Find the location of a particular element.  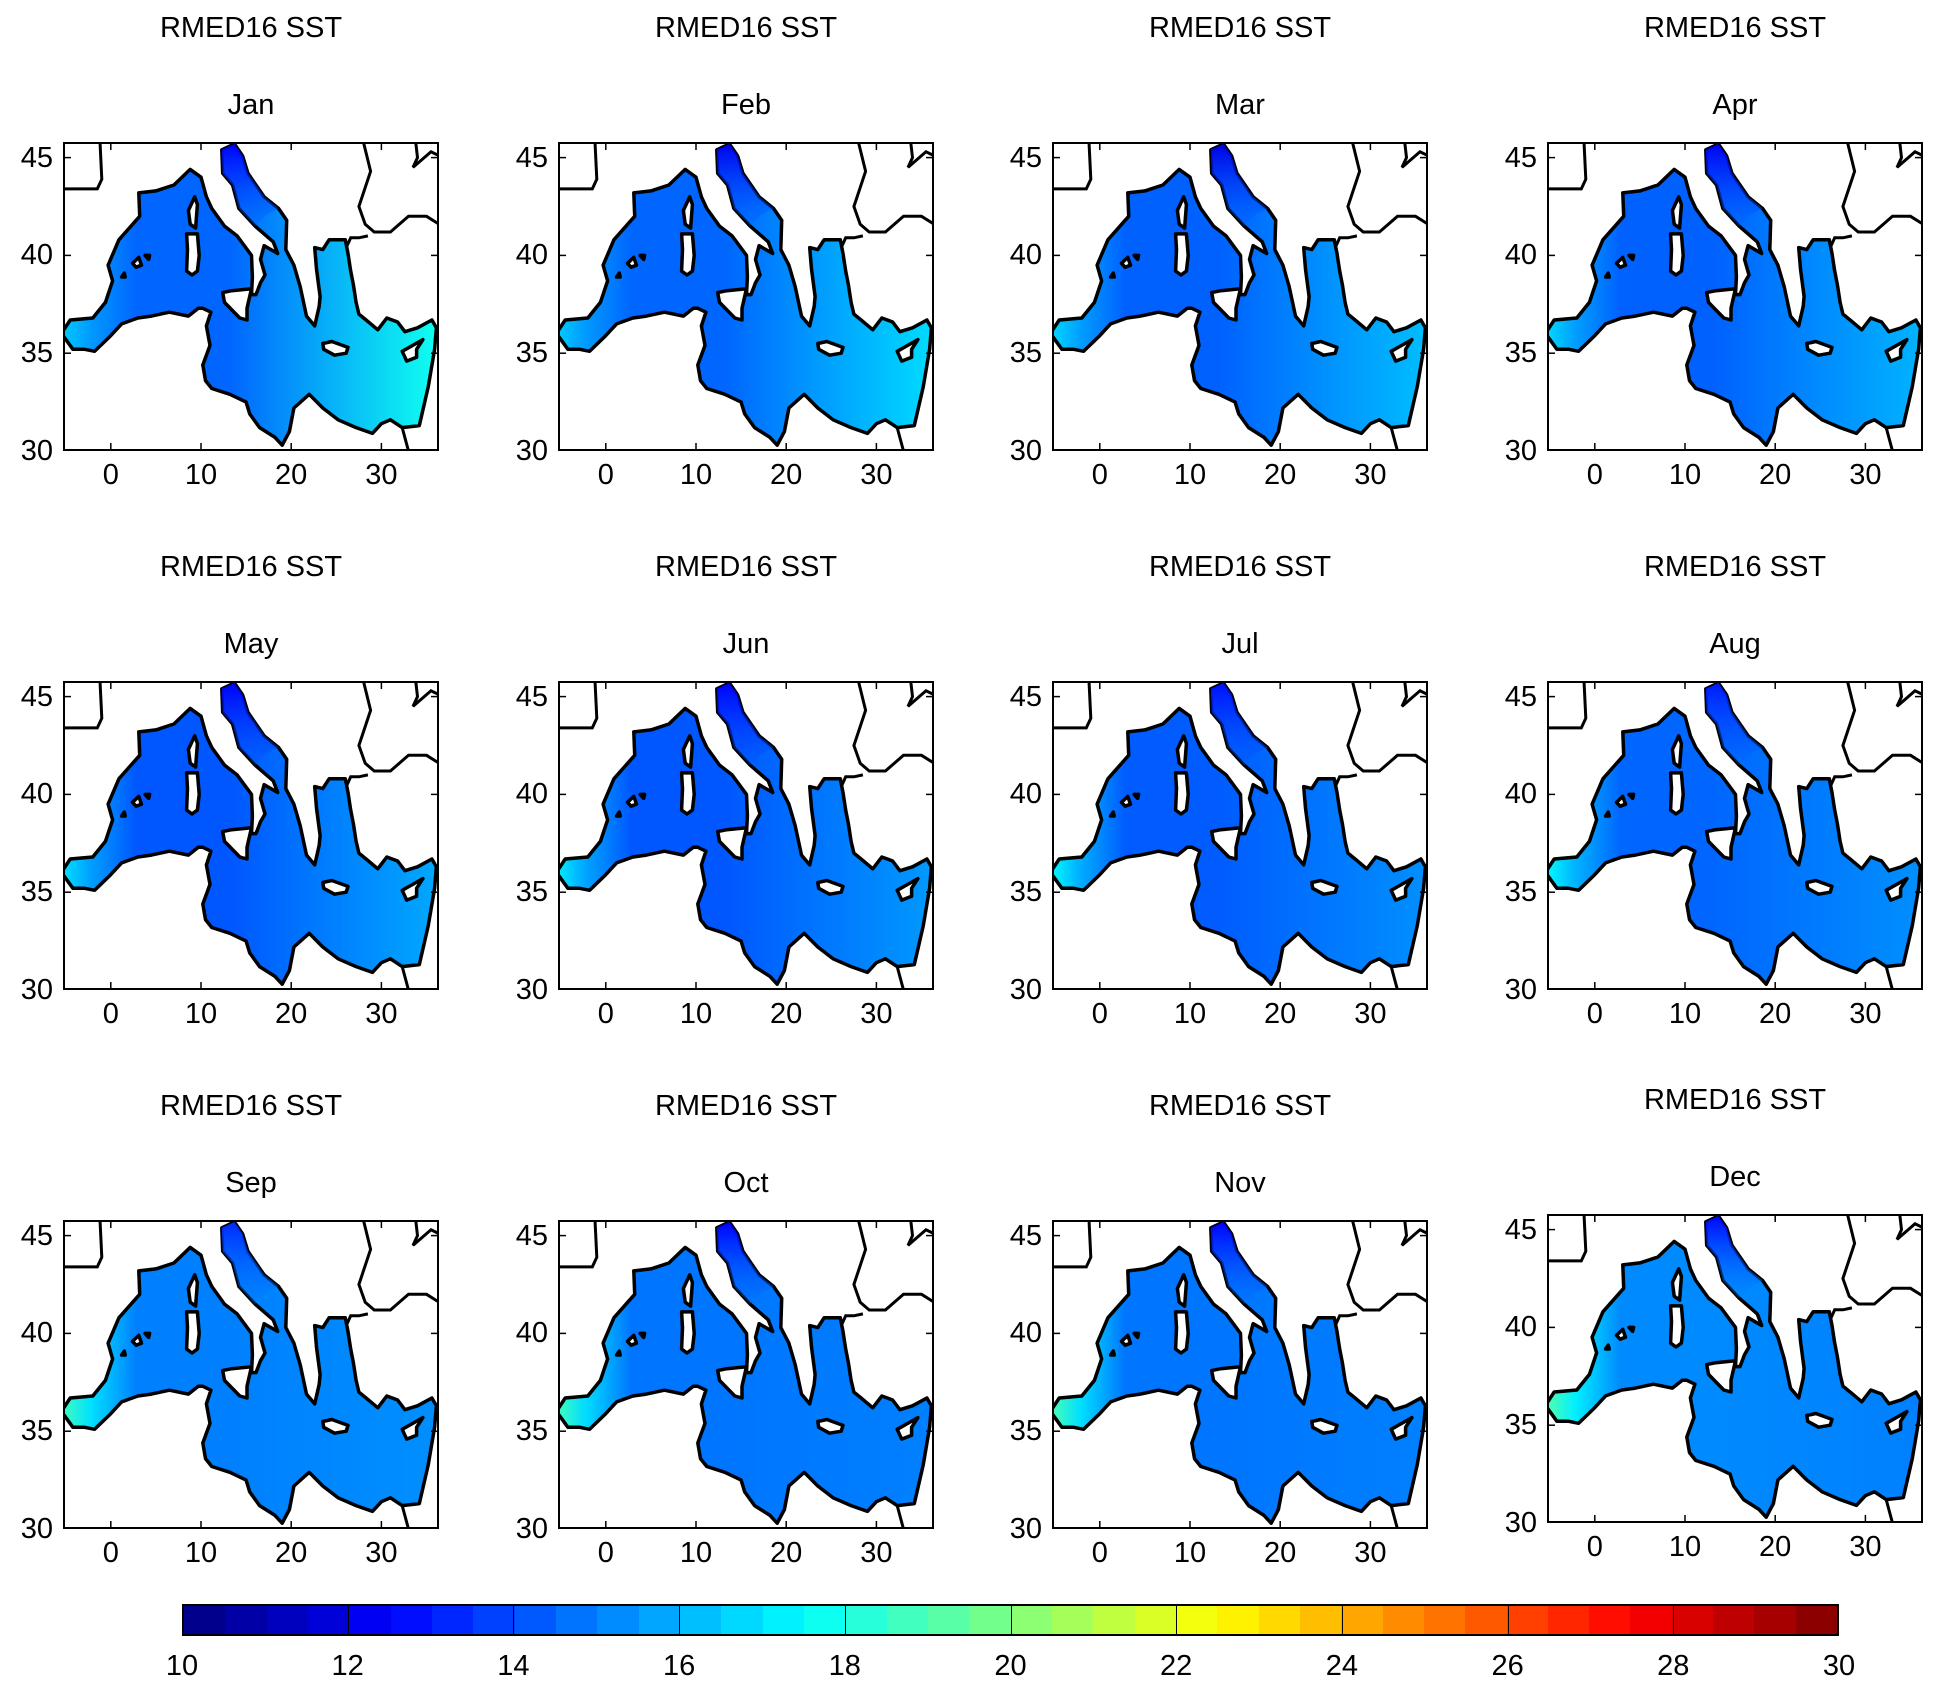

colorbar-tick-label: 18 is located at coordinates (844, 1666).